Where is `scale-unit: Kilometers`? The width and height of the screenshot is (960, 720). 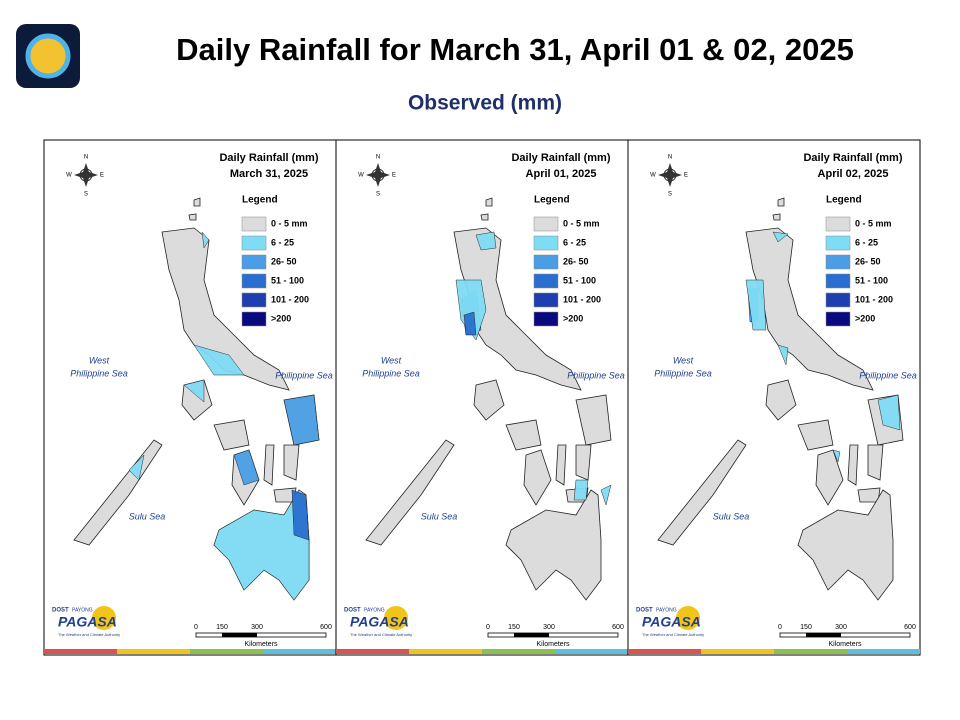 scale-unit: Kilometers is located at coordinates (261, 644).